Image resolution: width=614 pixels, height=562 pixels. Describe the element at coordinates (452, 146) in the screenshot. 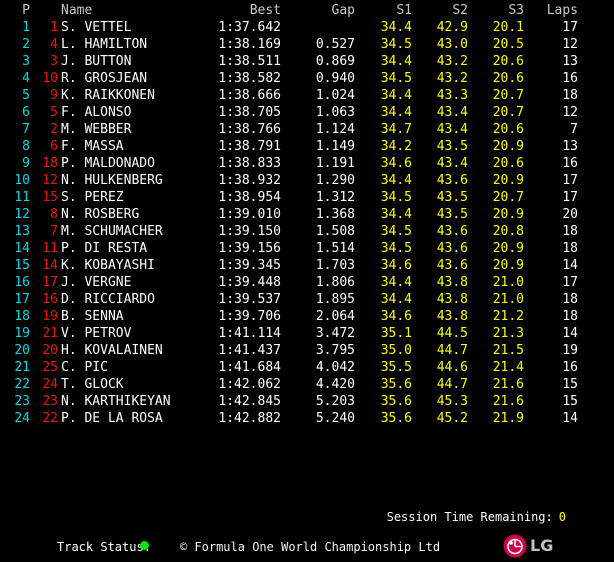

I see `row-8-cell-s2: 43.5` at that location.